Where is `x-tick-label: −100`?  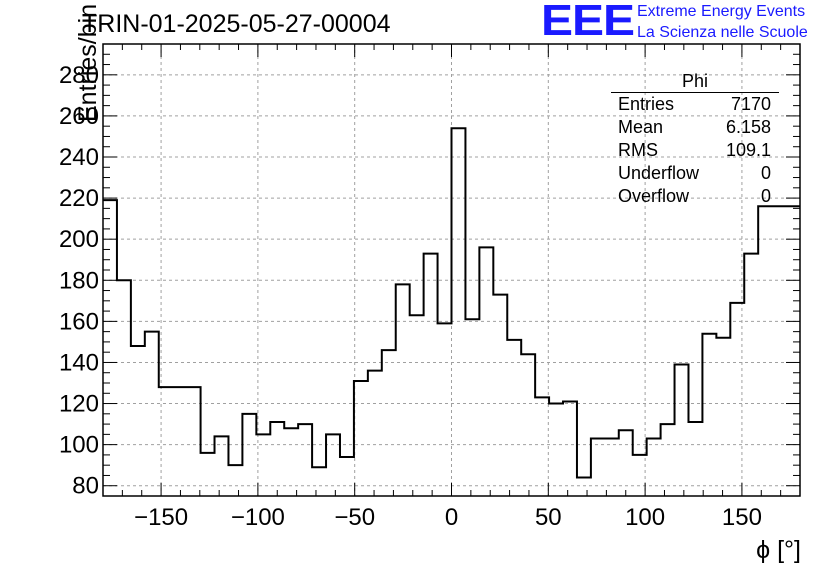
x-tick-label: −100 is located at coordinates (258, 517).